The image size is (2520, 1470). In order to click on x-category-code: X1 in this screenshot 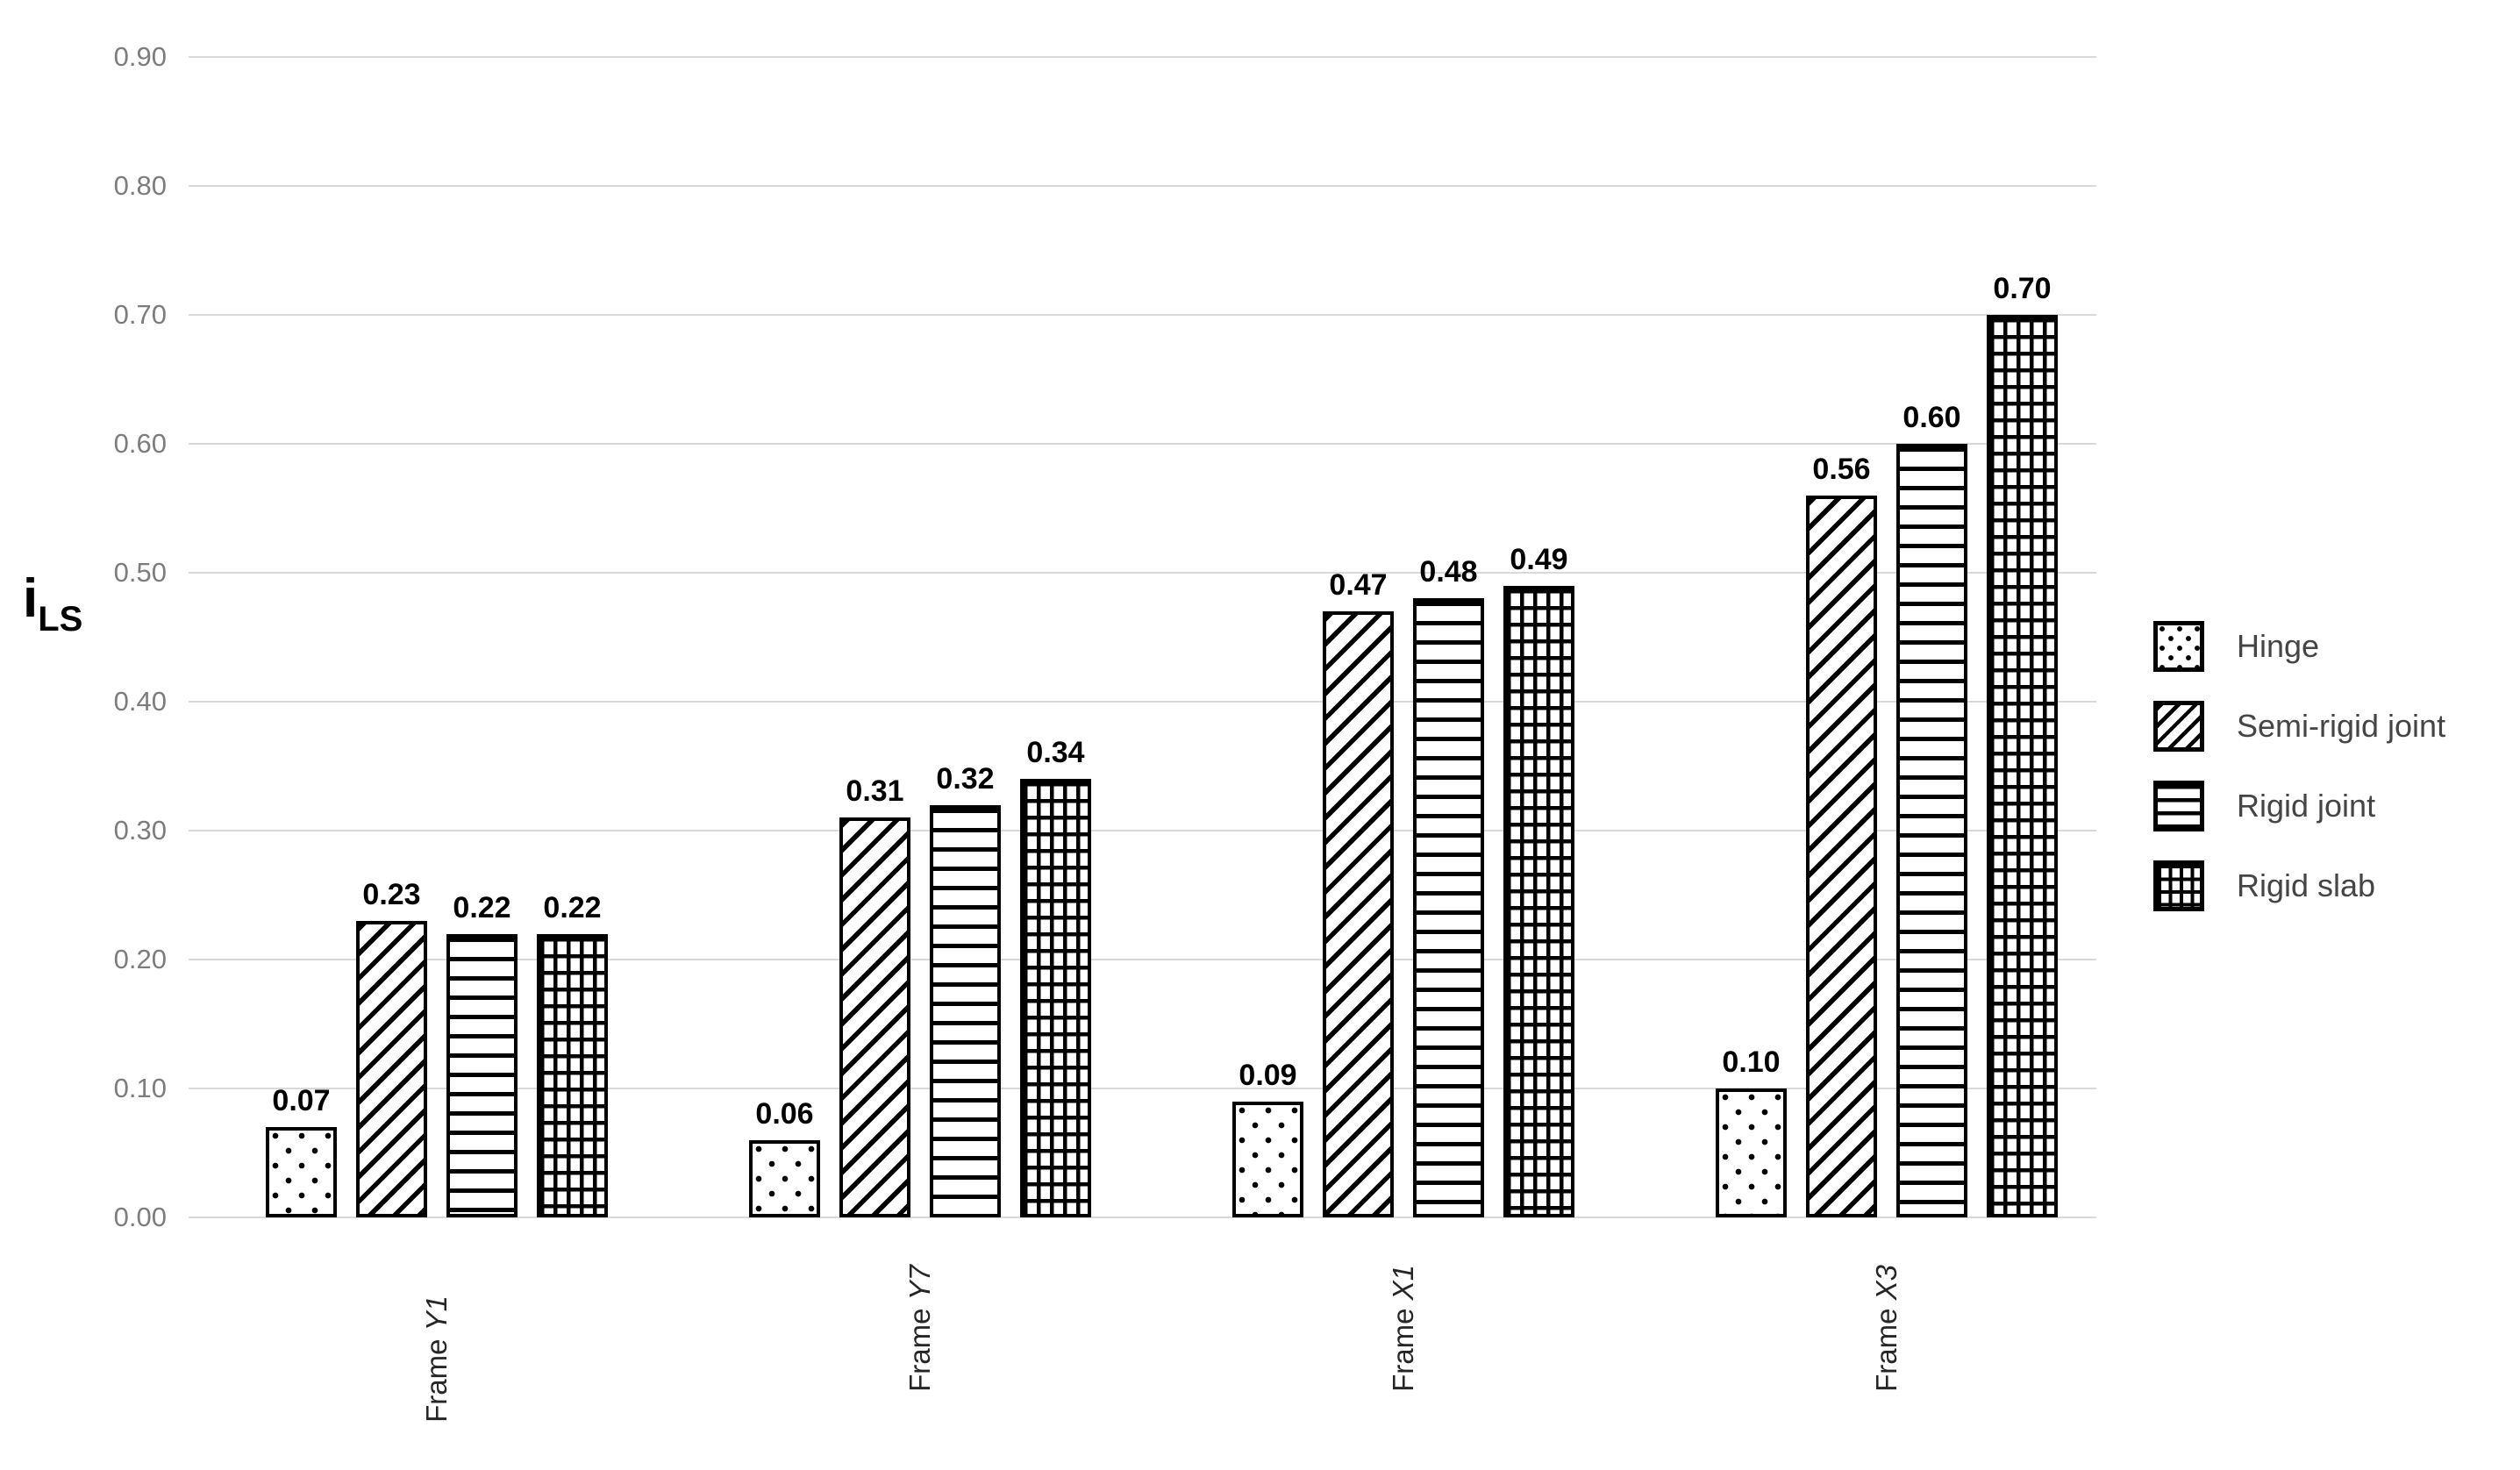, I will do `click(1403, 1283)`.